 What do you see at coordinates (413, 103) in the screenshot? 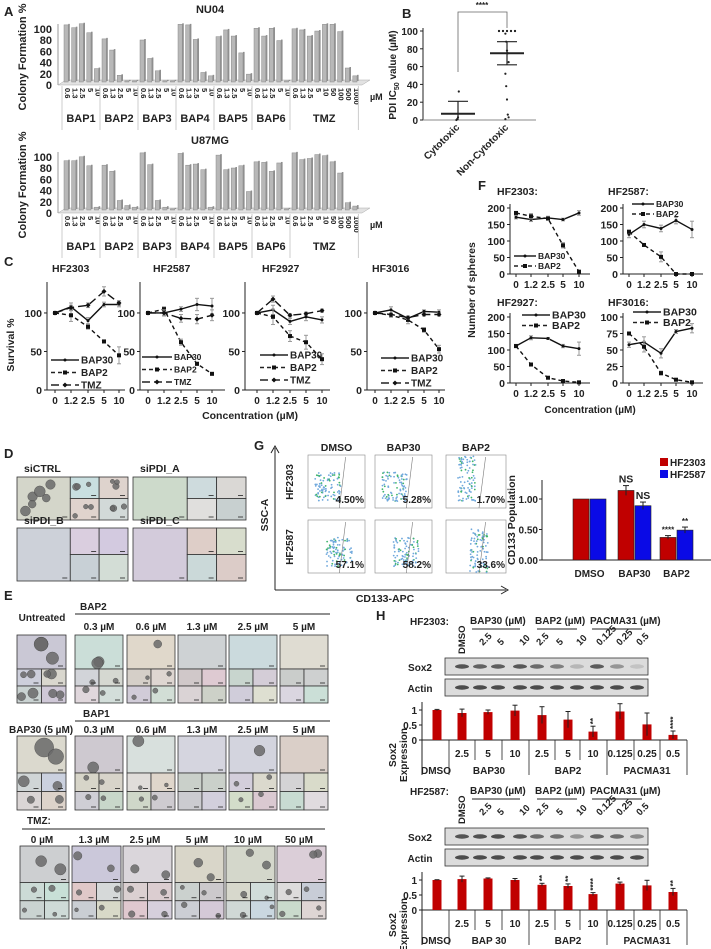
I see `y-tick-label: 20` at bounding box center [413, 103].